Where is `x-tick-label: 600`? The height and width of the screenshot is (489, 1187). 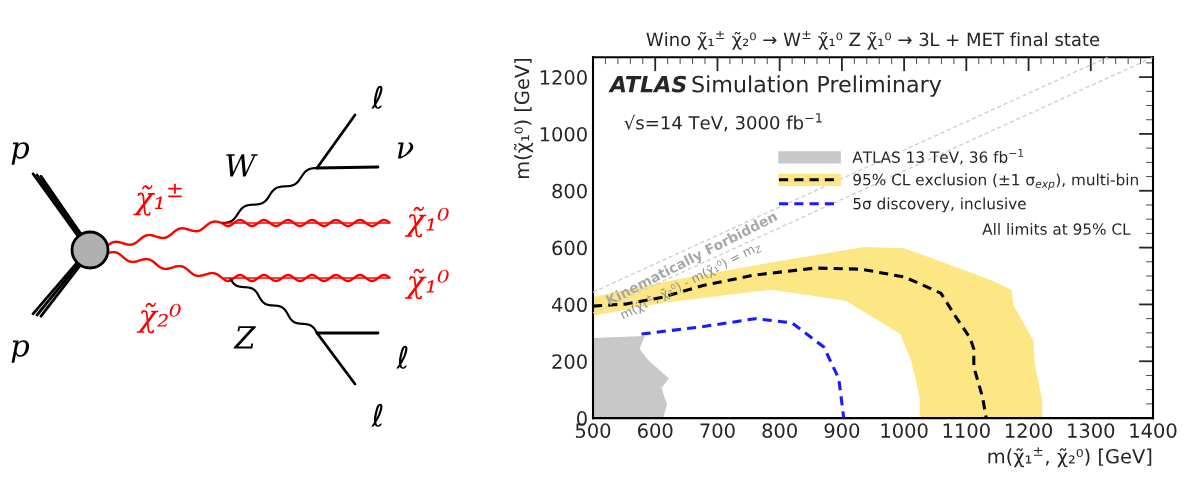 x-tick-label: 600 is located at coordinates (655, 431).